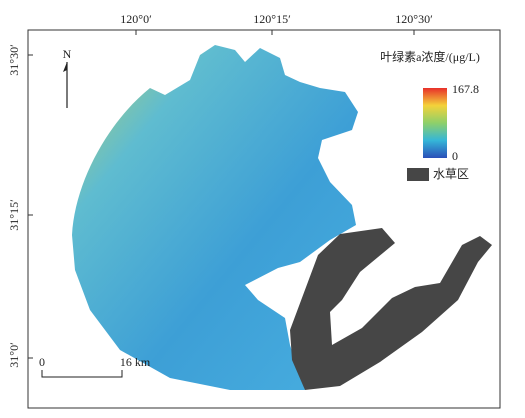 The height and width of the screenshot is (418, 525). Describe the element at coordinates (451, 174) in the screenshot. I see `aquatic-label: 水草区` at that location.